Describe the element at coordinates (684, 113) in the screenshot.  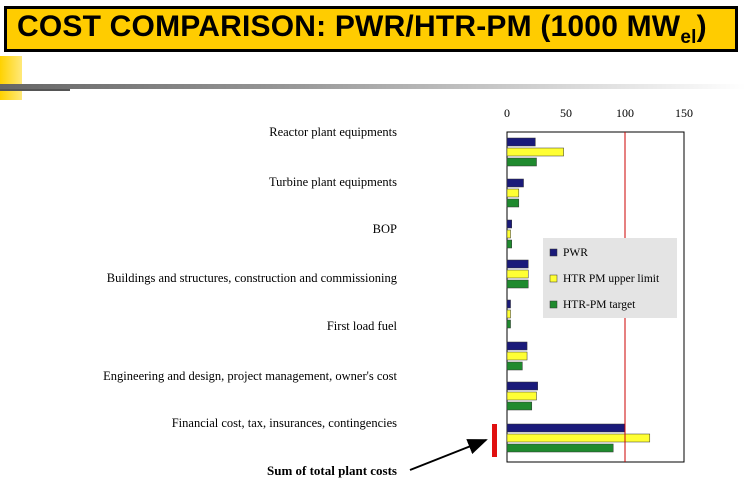
I see `x-tick-label: 150` at that location.